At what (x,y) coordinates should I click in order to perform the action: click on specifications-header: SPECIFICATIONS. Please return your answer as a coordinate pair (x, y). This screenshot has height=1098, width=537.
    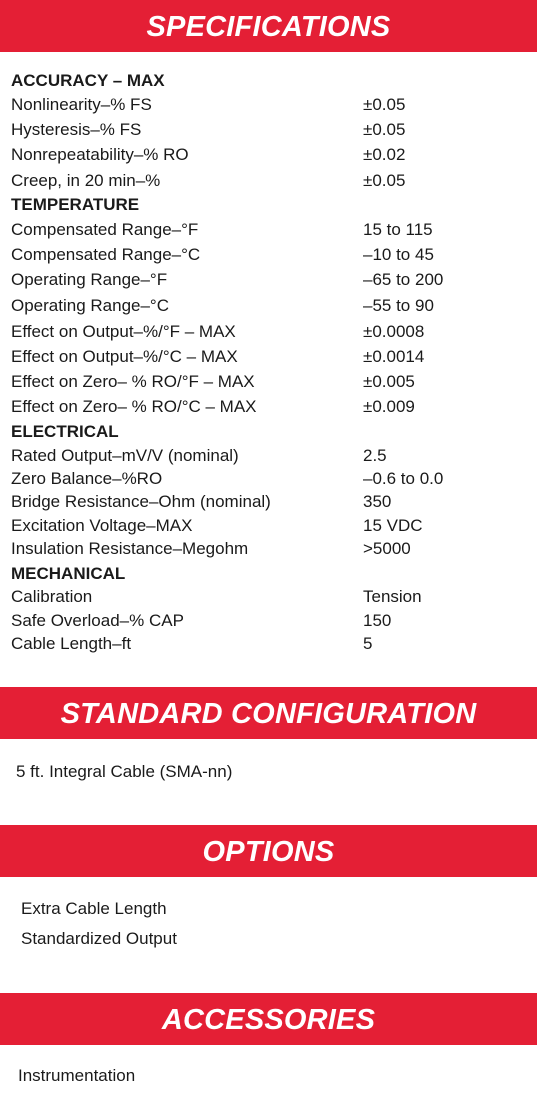
    Looking at the image, I should click on (268, 26).